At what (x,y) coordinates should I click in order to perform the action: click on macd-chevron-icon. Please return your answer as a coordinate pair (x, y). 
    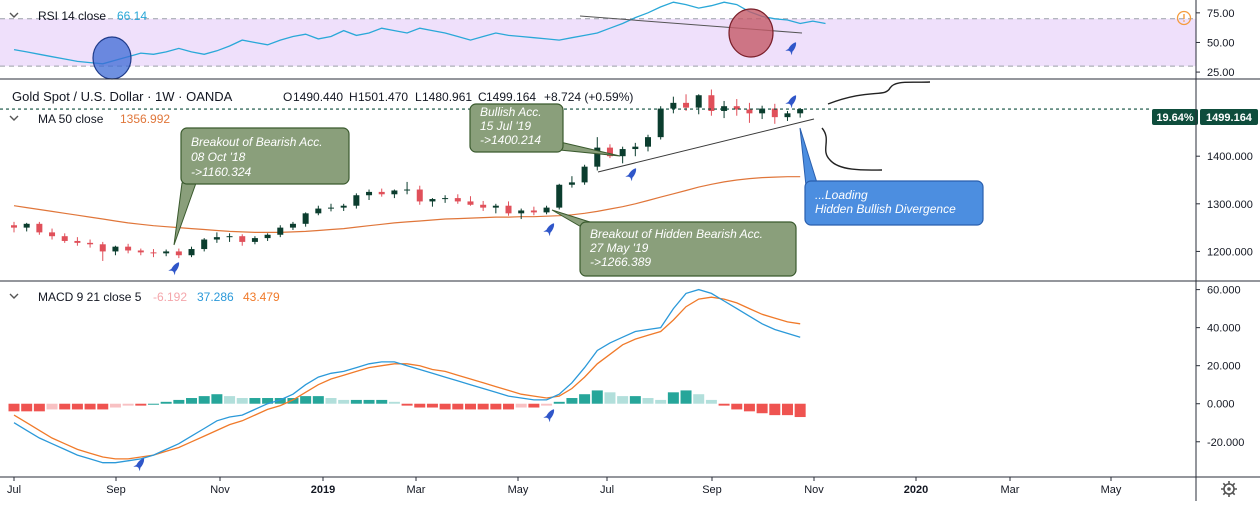
    Looking at the image, I should click on (14, 296).